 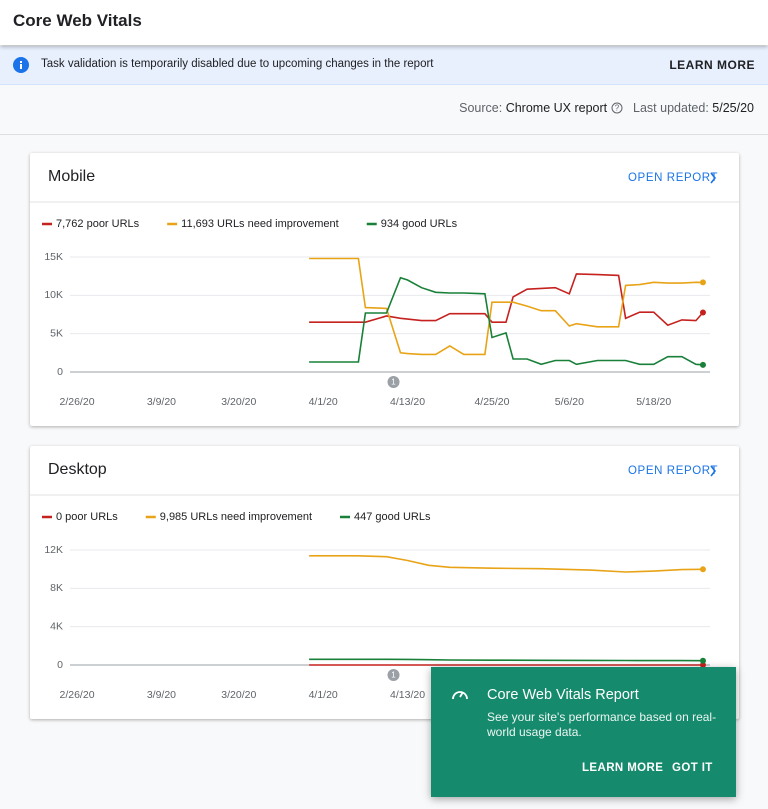 What do you see at coordinates (71, 176) in the screenshot?
I see `card-title: Mobile` at bounding box center [71, 176].